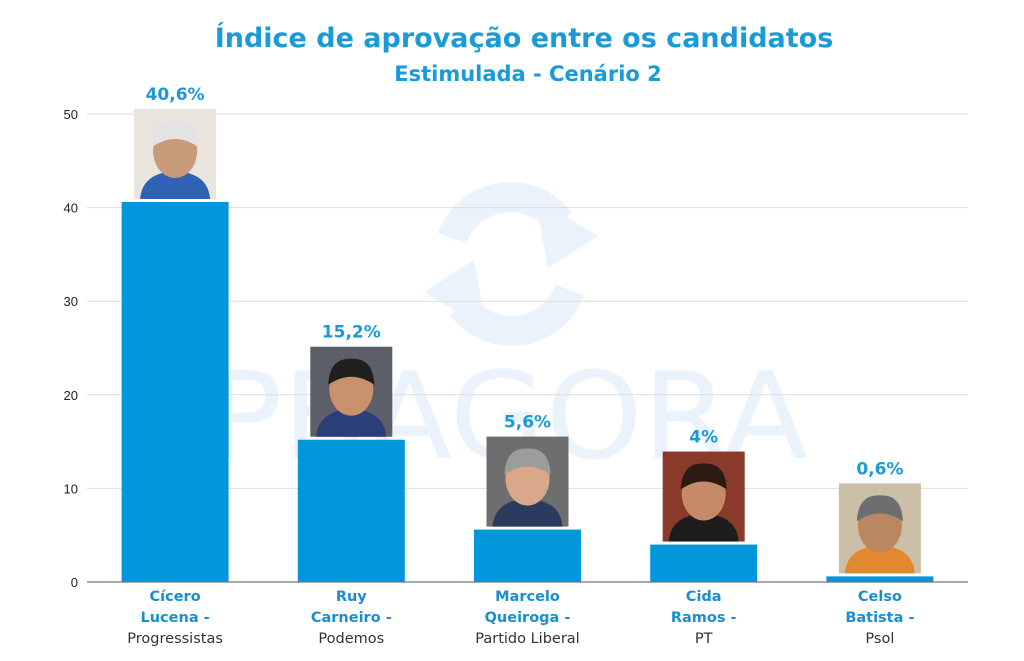 The width and height of the screenshot is (1024, 661). I want to click on bar-value-label: 0,6%, so click(879, 469).